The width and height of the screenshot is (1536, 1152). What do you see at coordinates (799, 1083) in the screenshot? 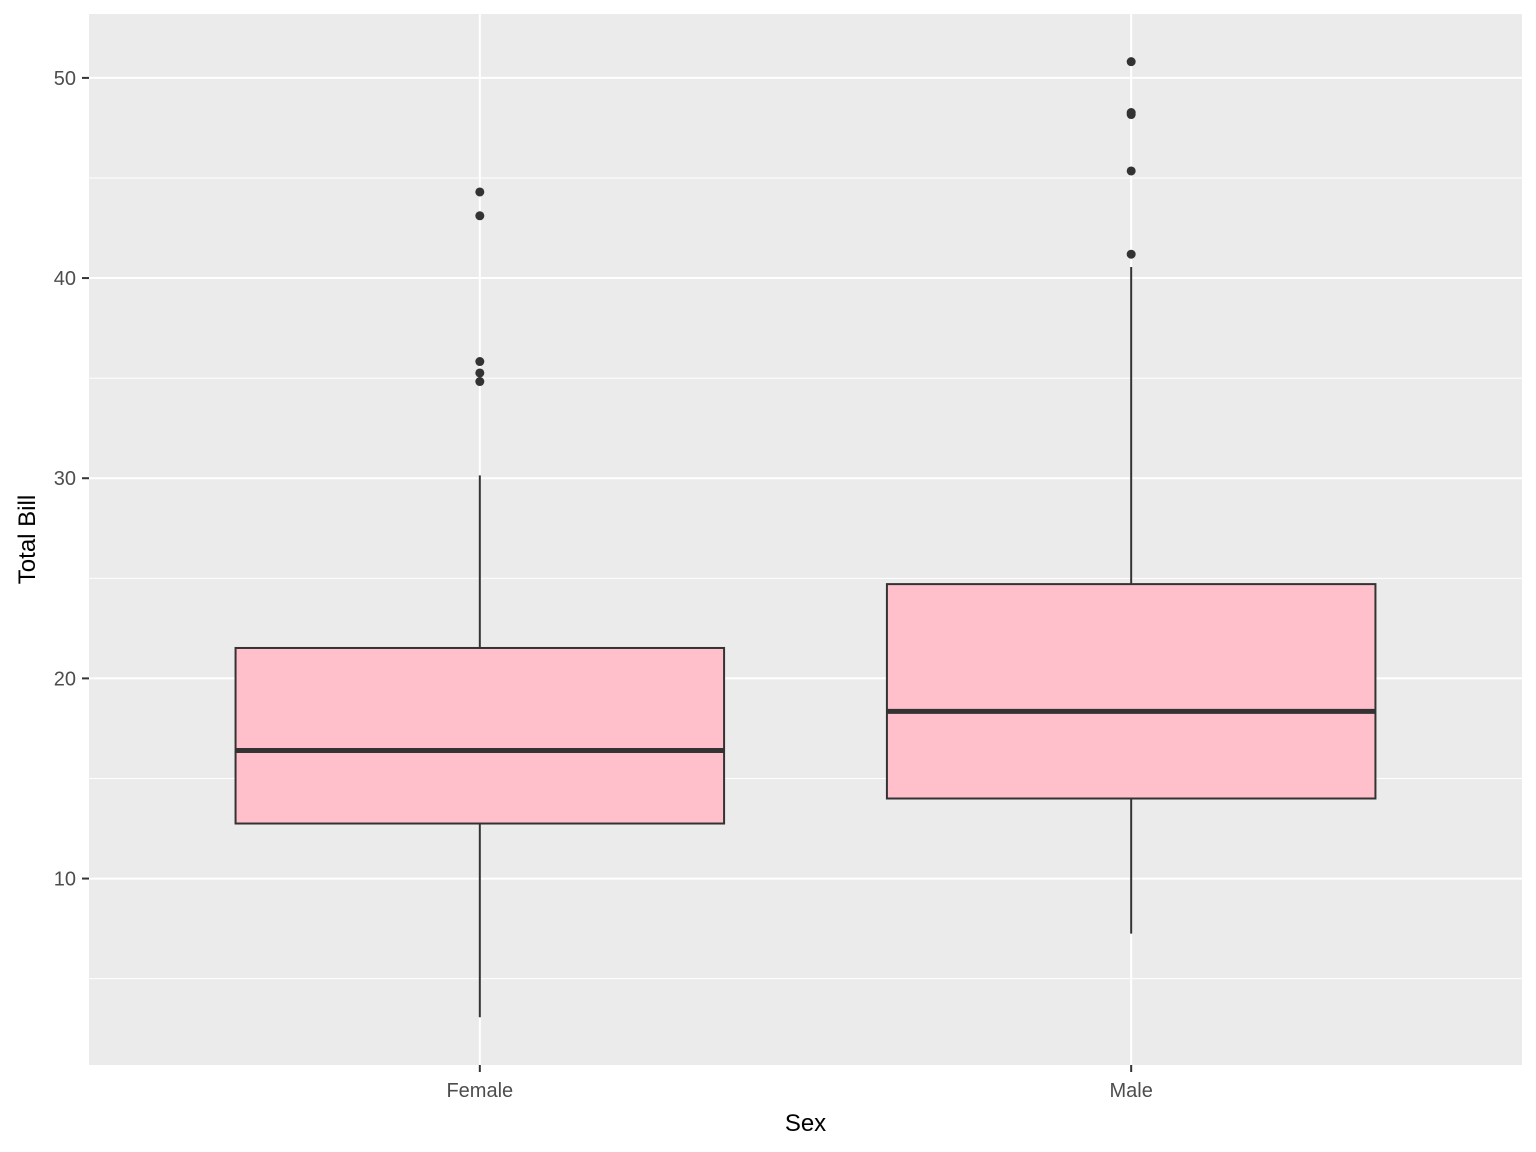
I see `x-axis: Female Male` at bounding box center [799, 1083].